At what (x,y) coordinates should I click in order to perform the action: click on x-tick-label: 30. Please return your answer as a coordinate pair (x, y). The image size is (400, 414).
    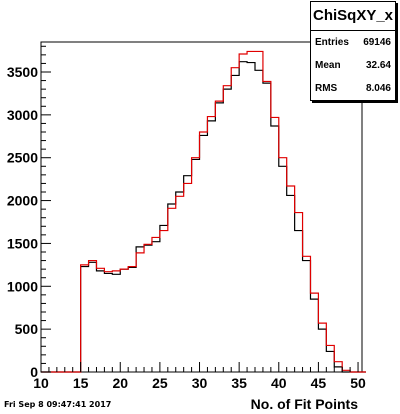
    Looking at the image, I should click on (200, 383).